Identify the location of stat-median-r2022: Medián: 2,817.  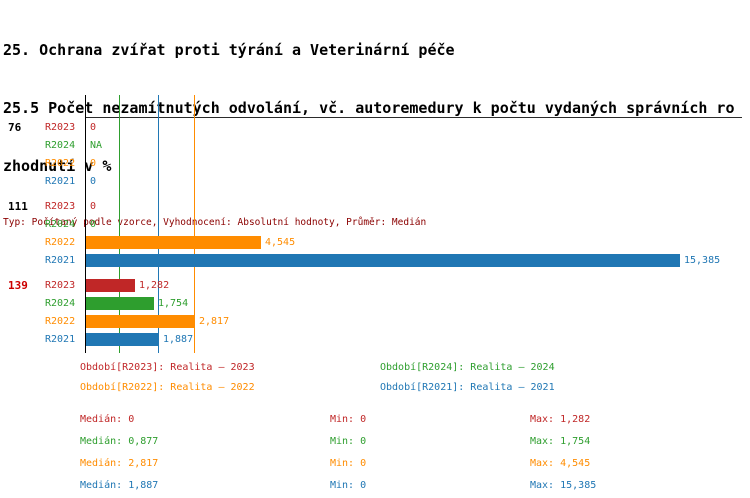
(119, 464).